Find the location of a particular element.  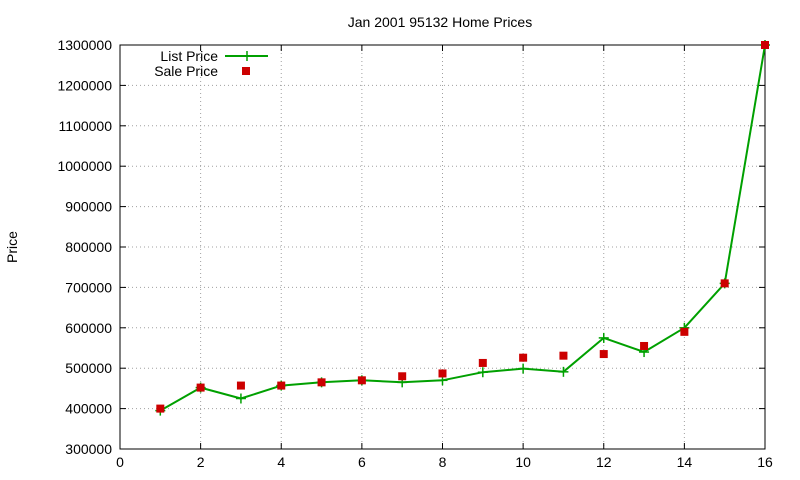

y-tick-label: 300000 is located at coordinates (88, 449).